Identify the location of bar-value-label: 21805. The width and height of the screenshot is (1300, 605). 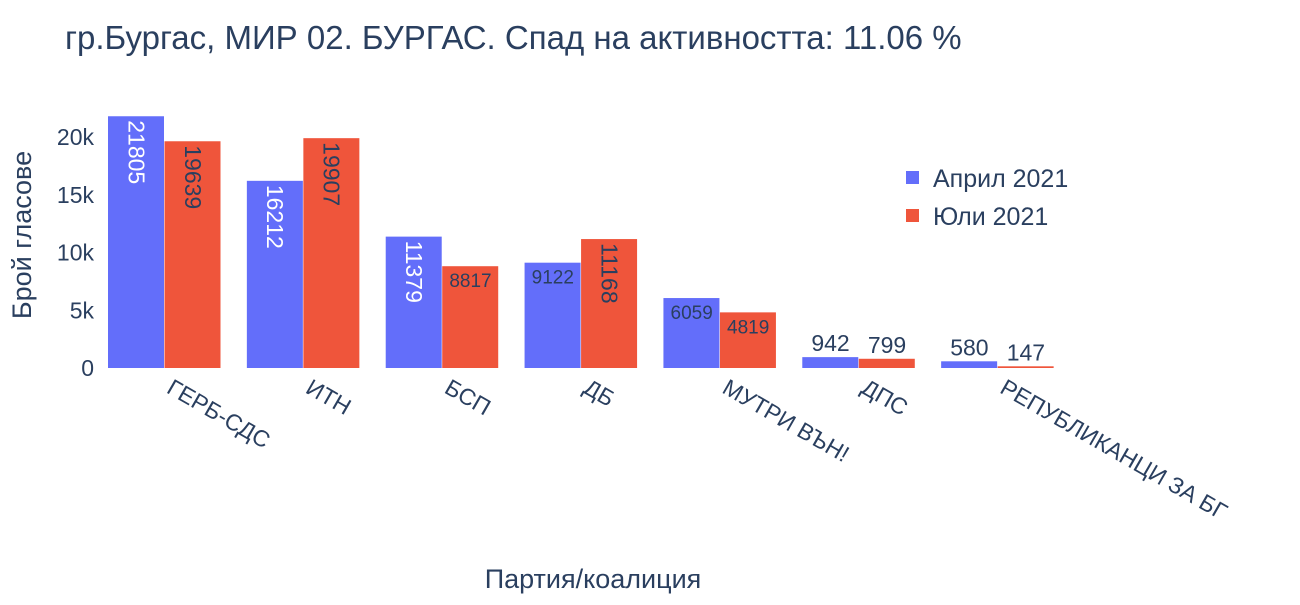
(136, 152).